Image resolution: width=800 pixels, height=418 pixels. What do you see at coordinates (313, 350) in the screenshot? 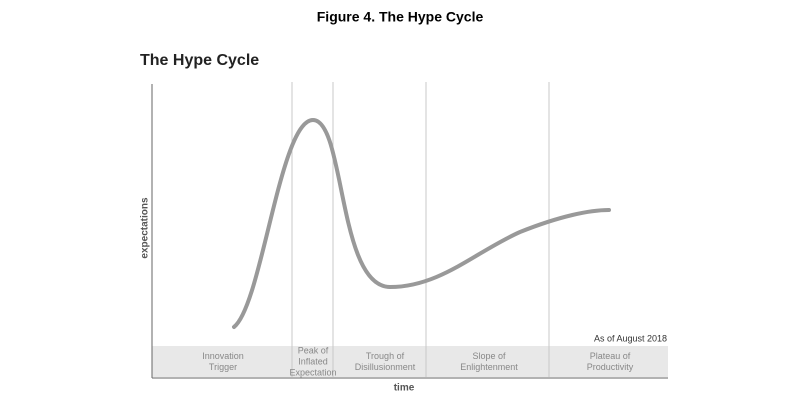
I see `phase-label: Peak of` at bounding box center [313, 350].